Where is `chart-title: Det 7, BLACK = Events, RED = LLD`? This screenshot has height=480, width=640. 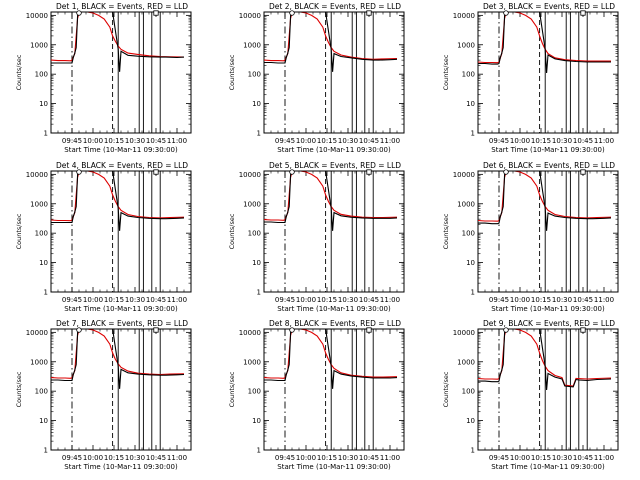 chart-title: Det 7, BLACK = Events, RED = LLD is located at coordinates (122, 323).